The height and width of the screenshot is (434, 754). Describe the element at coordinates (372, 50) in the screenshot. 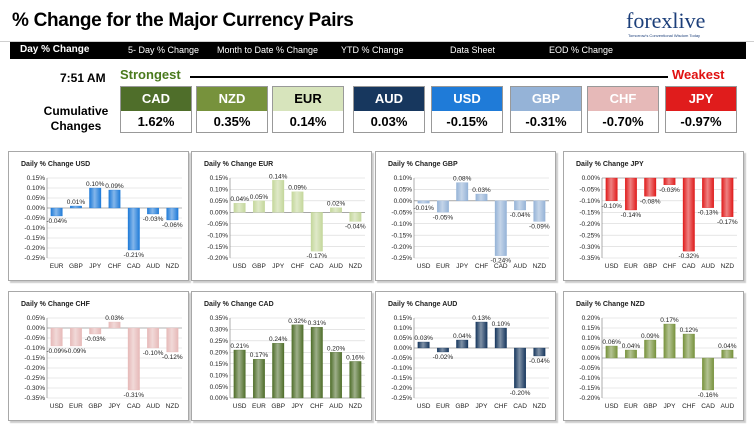

I see `nav-ytd-change: YTD % Change` at that location.